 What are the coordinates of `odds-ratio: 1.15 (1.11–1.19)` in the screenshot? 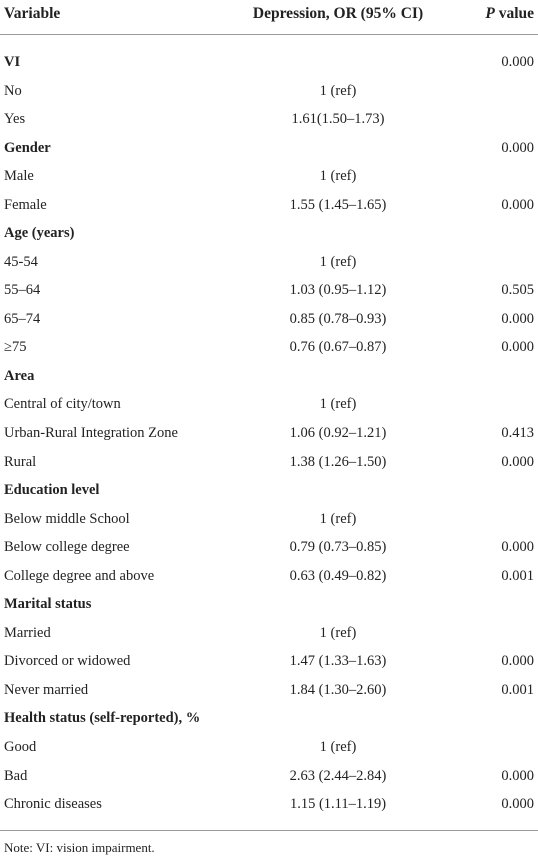 It's located at (338, 804).